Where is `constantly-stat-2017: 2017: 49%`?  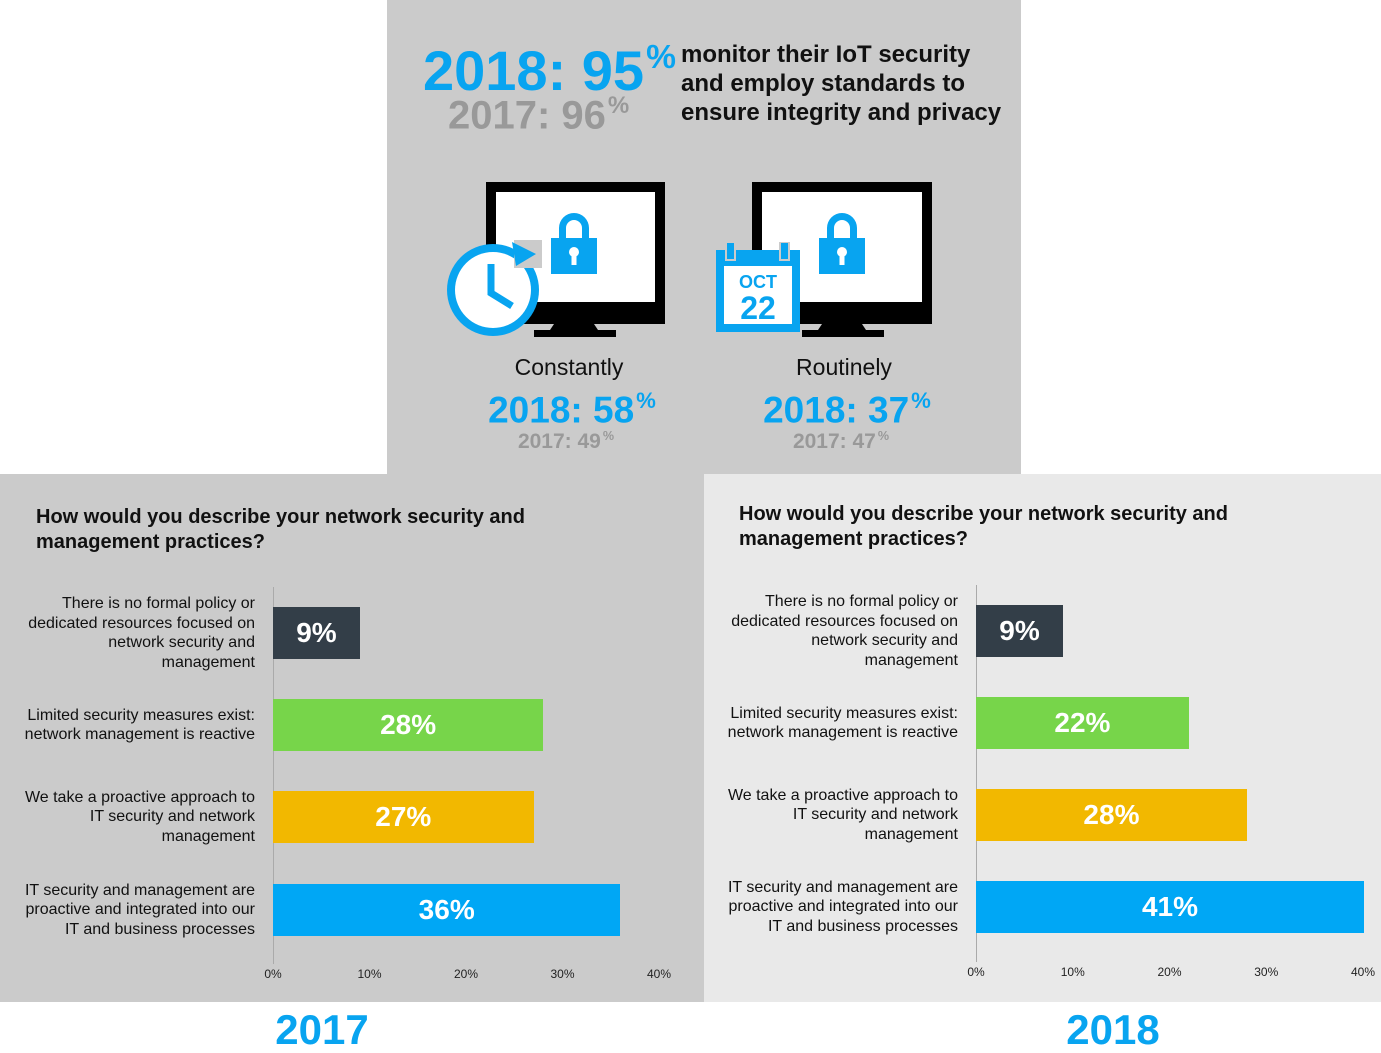
constantly-stat-2017: 2017: 49% is located at coordinates (566, 441).